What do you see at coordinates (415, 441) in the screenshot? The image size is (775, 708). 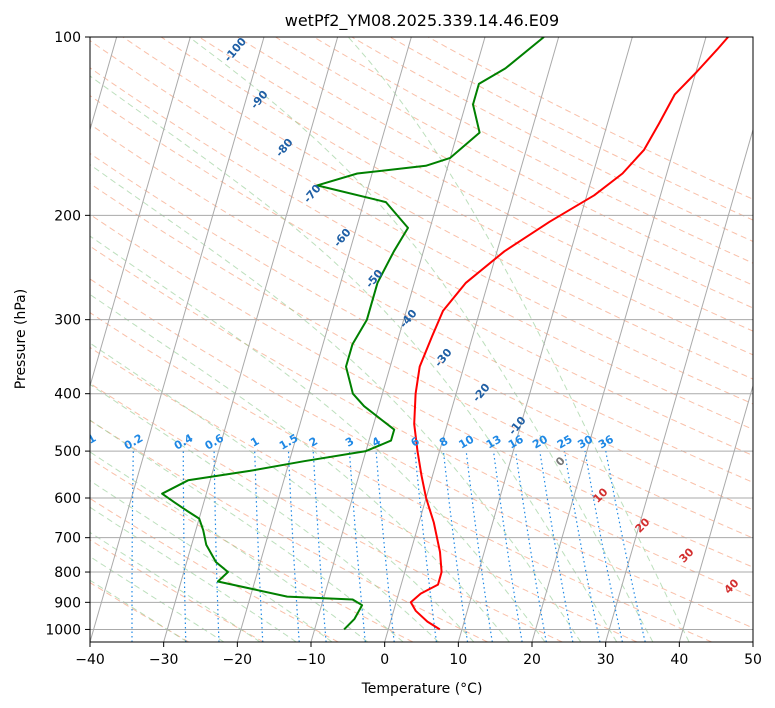 I see `mixing-ratio-label: 6` at bounding box center [415, 441].